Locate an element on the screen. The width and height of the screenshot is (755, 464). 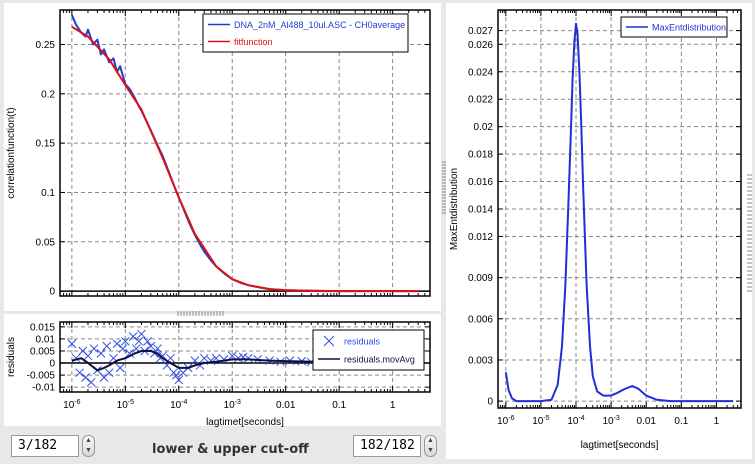
y-tick-label: 0.05 is located at coordinates (46, 242).